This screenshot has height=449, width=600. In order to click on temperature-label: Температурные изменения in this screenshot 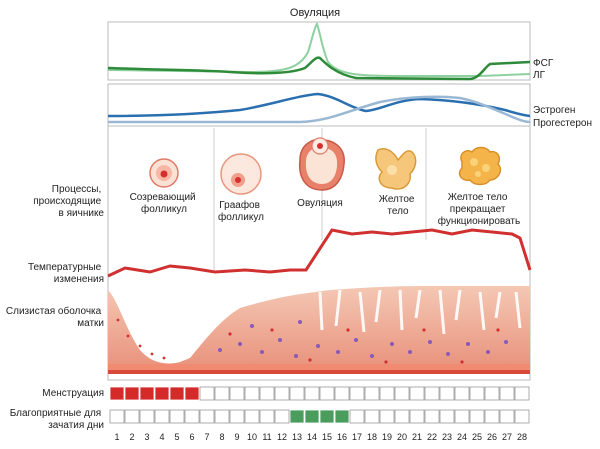, I will do `click(66, 273)`.